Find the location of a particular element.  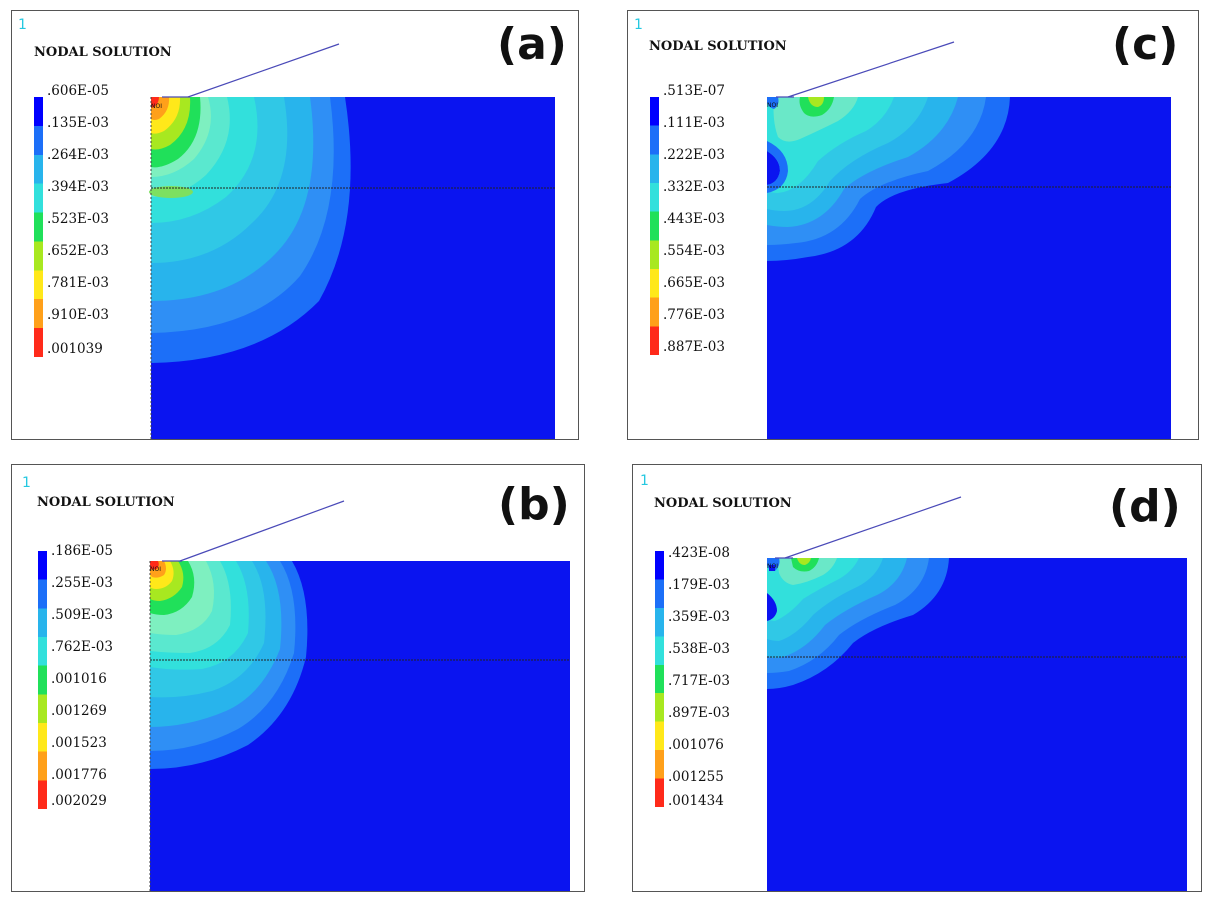

panel-letter: (a) is located at coordinates (532, 44).